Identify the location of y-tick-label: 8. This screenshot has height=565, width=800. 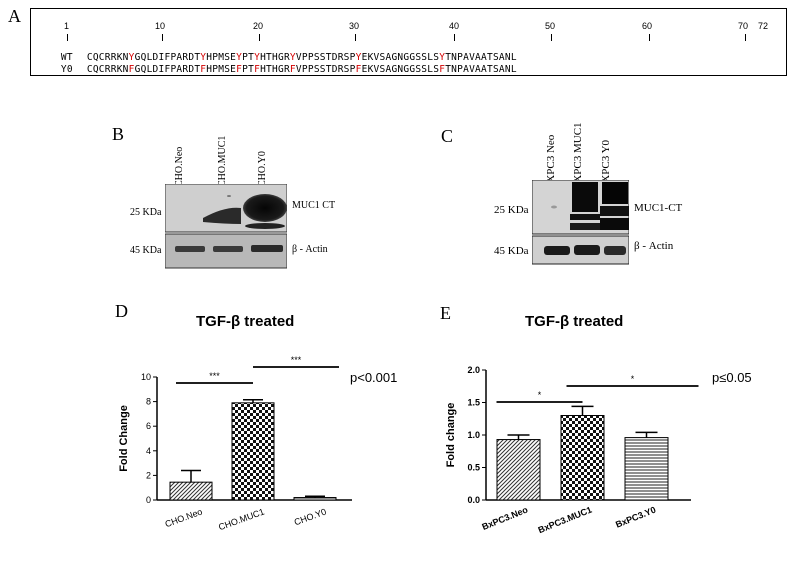
(148, 402).